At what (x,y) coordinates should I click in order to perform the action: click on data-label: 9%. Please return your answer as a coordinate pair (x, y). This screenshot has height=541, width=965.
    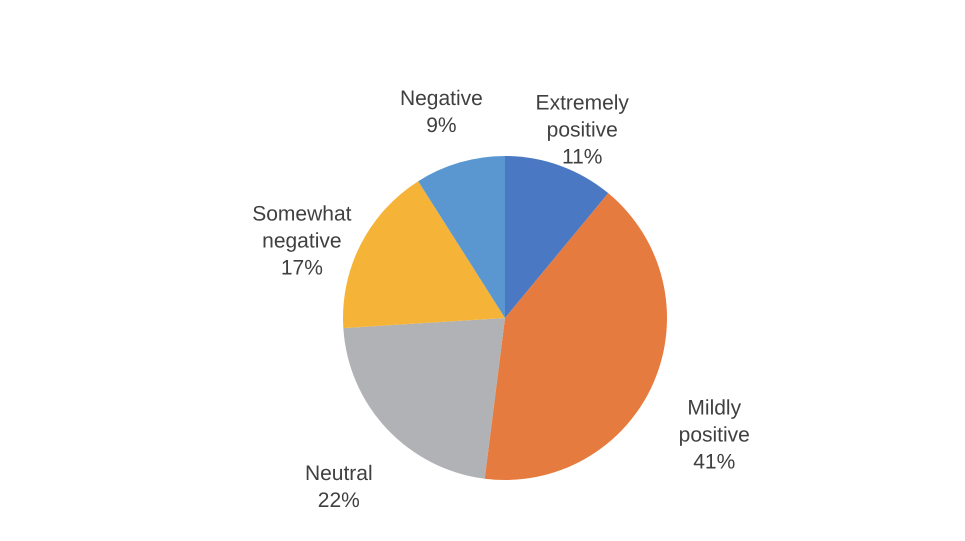
    Looking at the image, I should click on (441, 126).